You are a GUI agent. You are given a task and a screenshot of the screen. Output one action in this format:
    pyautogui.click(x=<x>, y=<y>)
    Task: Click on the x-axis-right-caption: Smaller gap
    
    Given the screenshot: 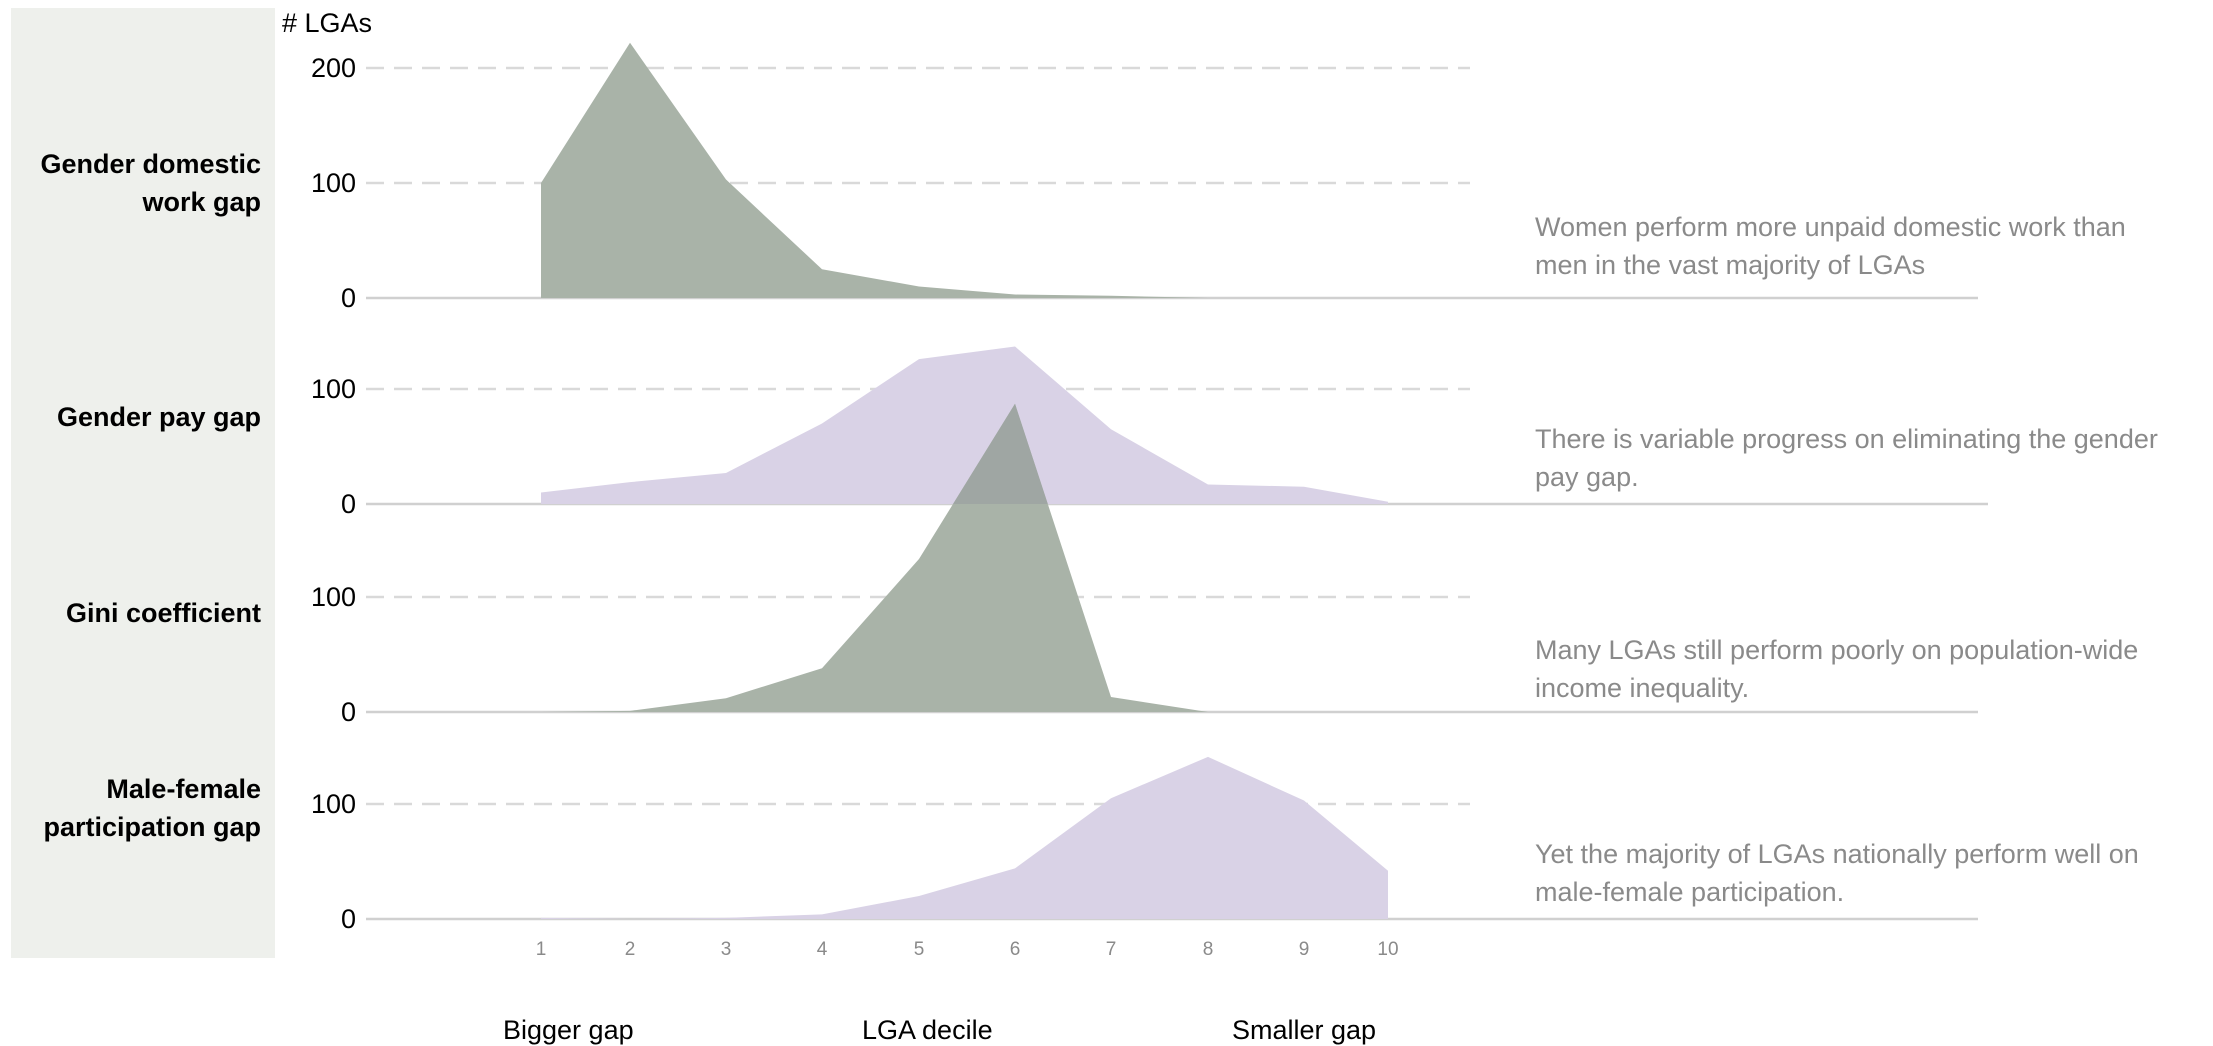 What is the action you would take?
    pyautogui.click(x=1304, y=1030)
    